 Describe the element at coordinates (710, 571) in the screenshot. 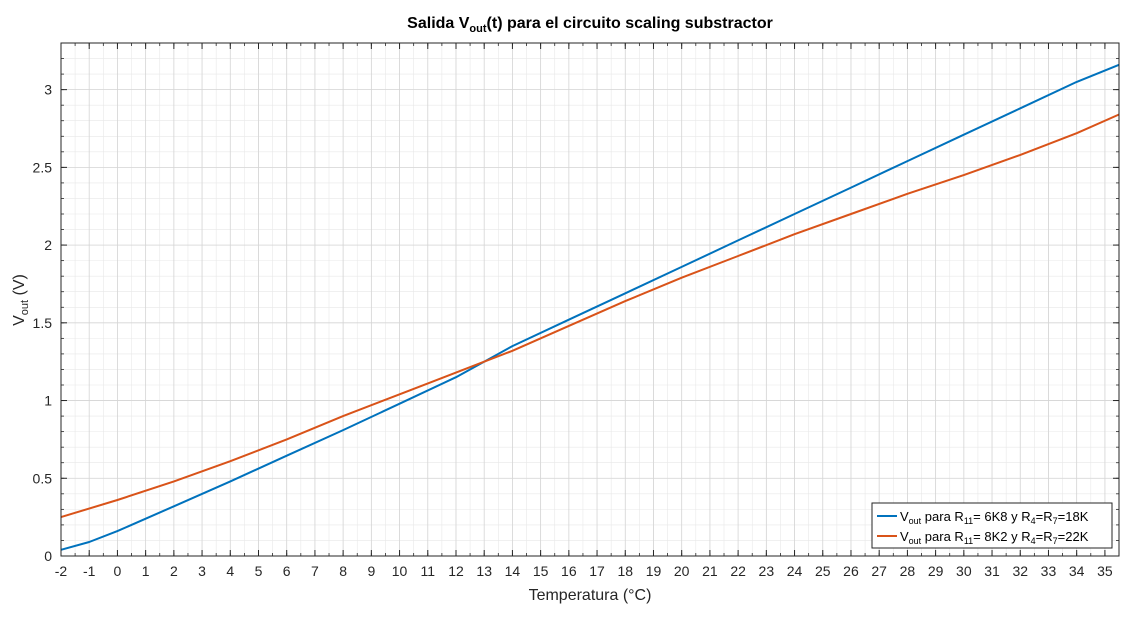

I see `x-tick-label: 21` at that location.